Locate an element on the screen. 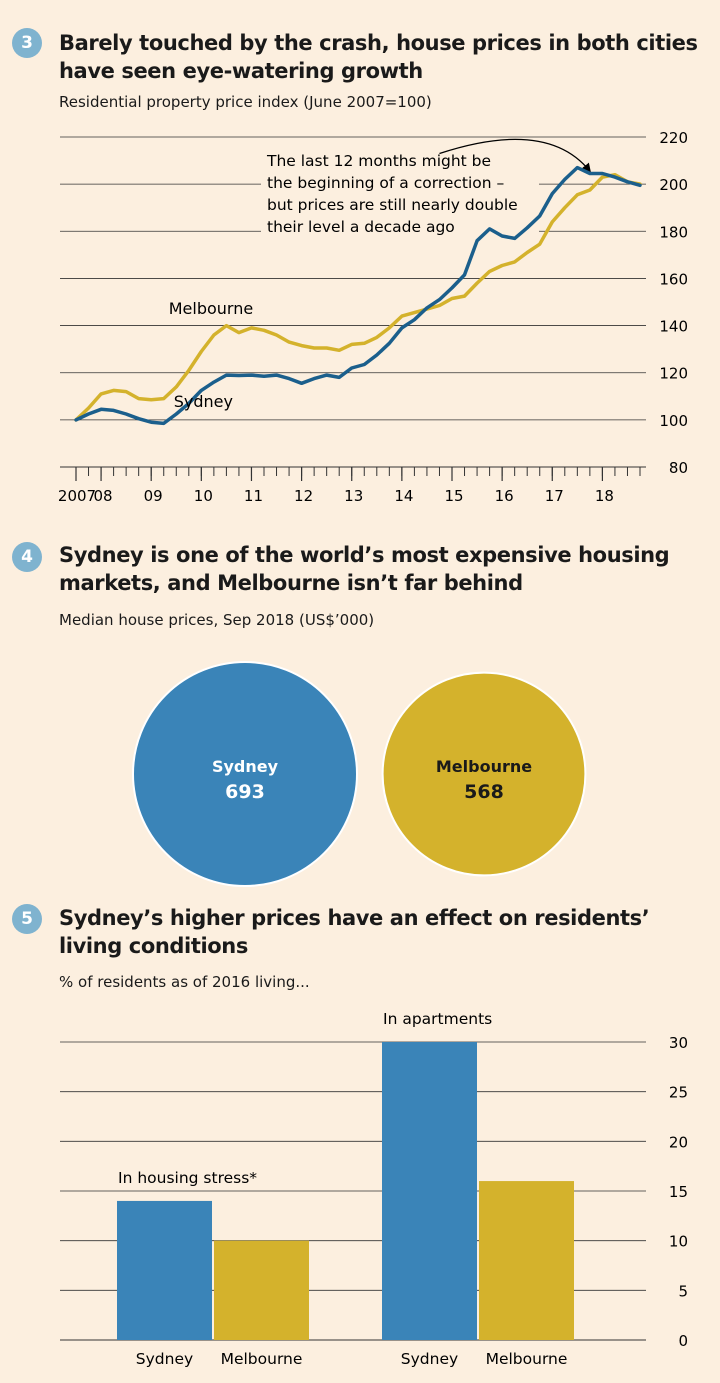  group-label: In apartments is located at coordinates (437, 1019).